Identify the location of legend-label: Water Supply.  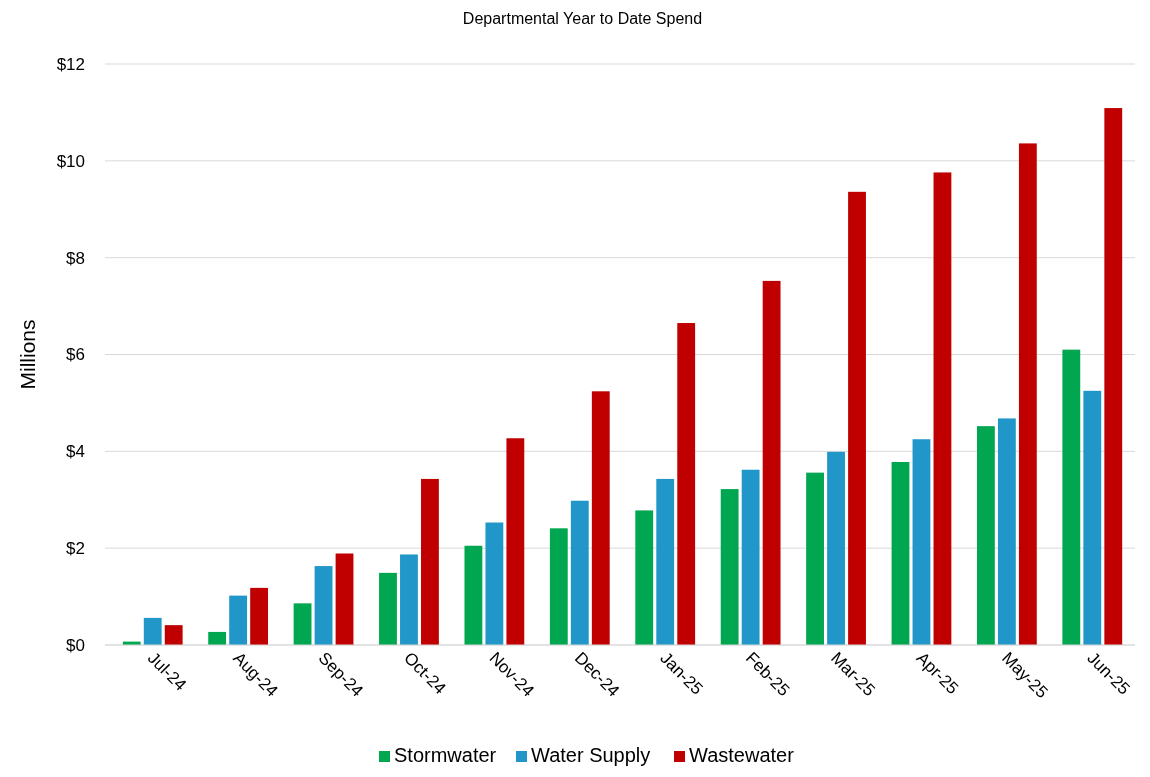
(591, 755).